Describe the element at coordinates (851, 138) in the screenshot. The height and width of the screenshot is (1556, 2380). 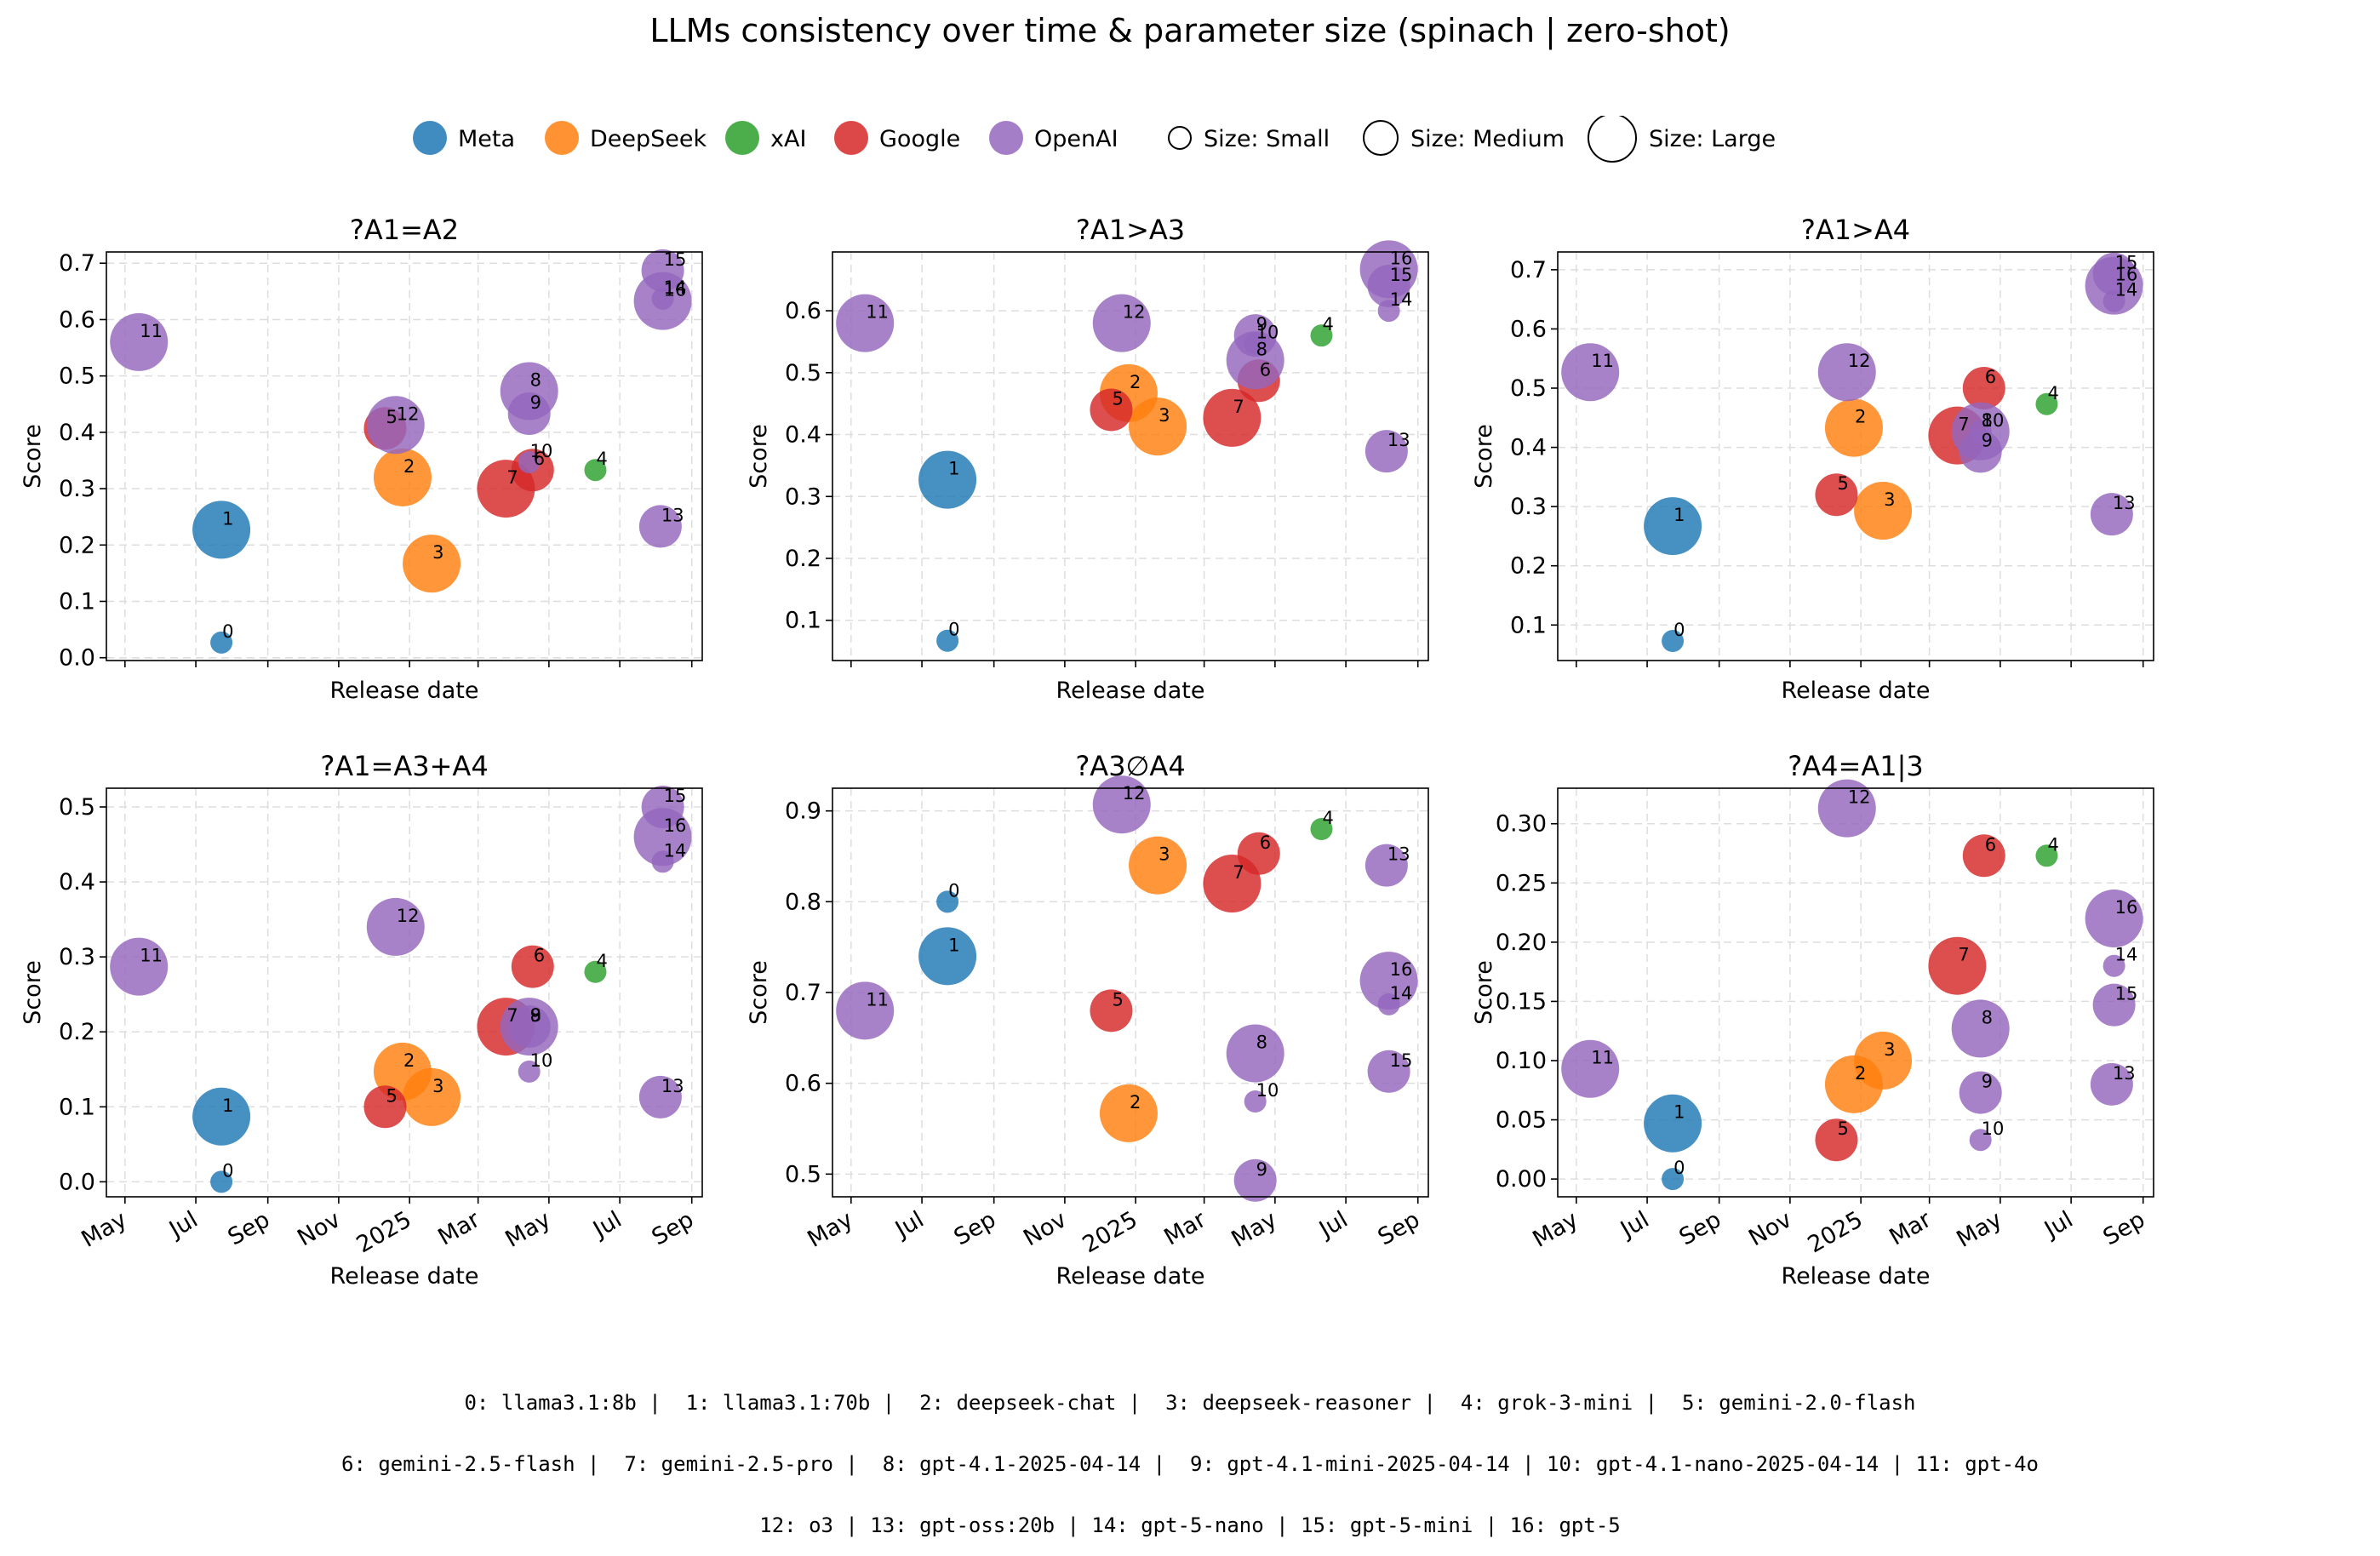
I see `legend-marker-google` at that location.